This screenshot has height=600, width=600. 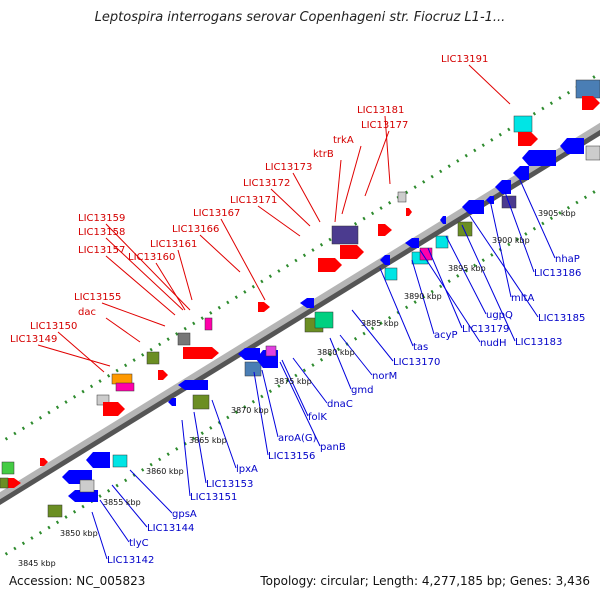 What do you see at coordinates (213, 497) in the screenshot?
I see `reverse-gene-label: LIC13151` at bounding box center [213, 497].